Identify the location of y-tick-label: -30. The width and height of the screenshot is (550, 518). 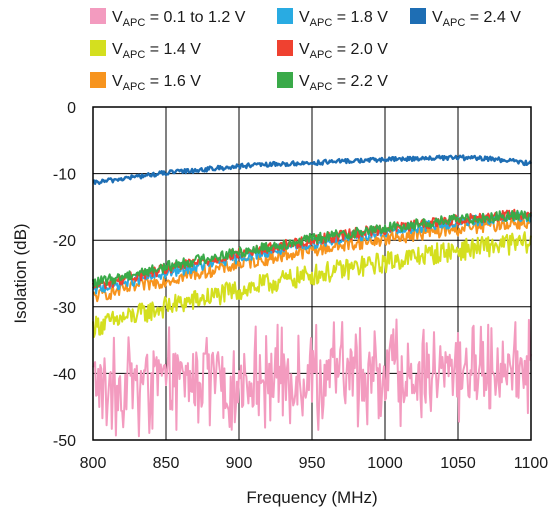
(64, 308).